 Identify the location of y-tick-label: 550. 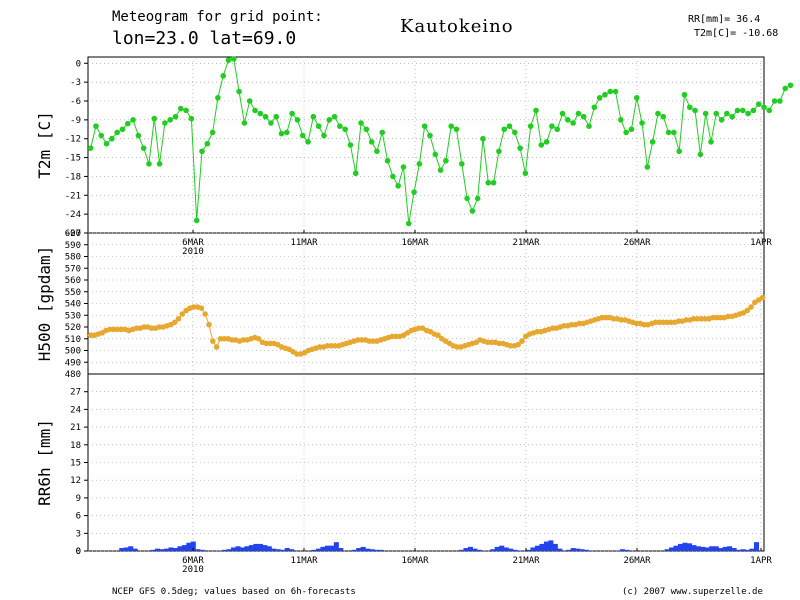
(73, 293).